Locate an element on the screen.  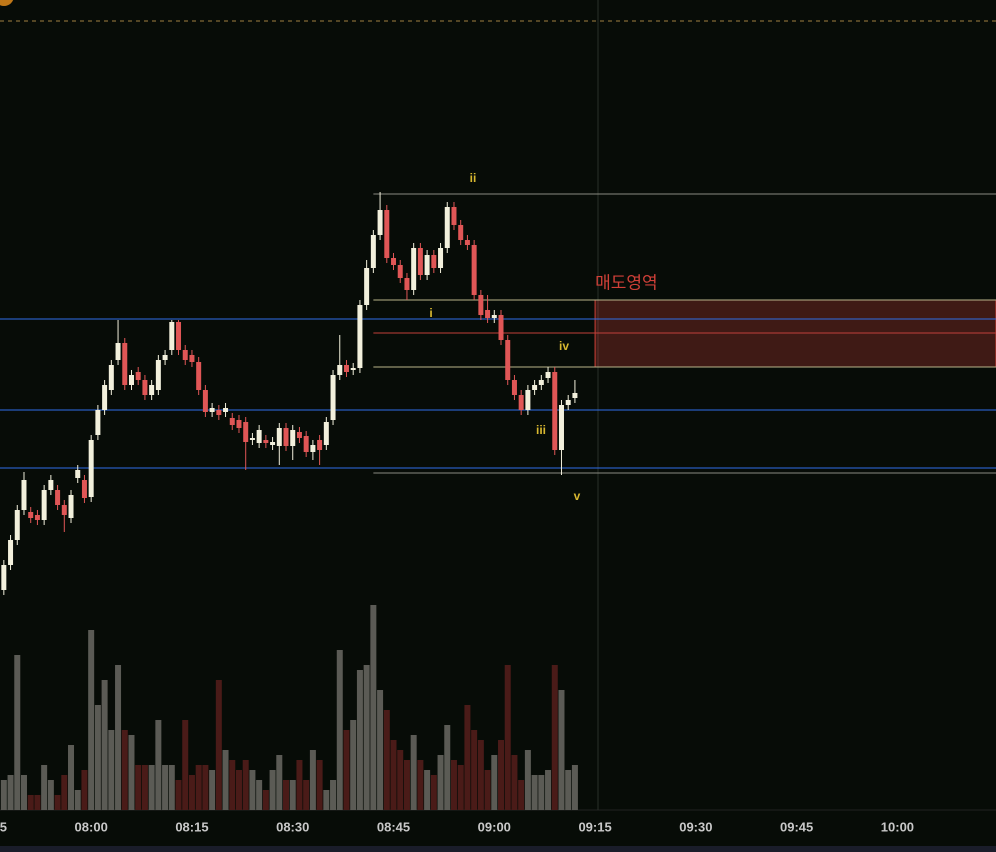
time-axis is located at coordinates (498, 831).